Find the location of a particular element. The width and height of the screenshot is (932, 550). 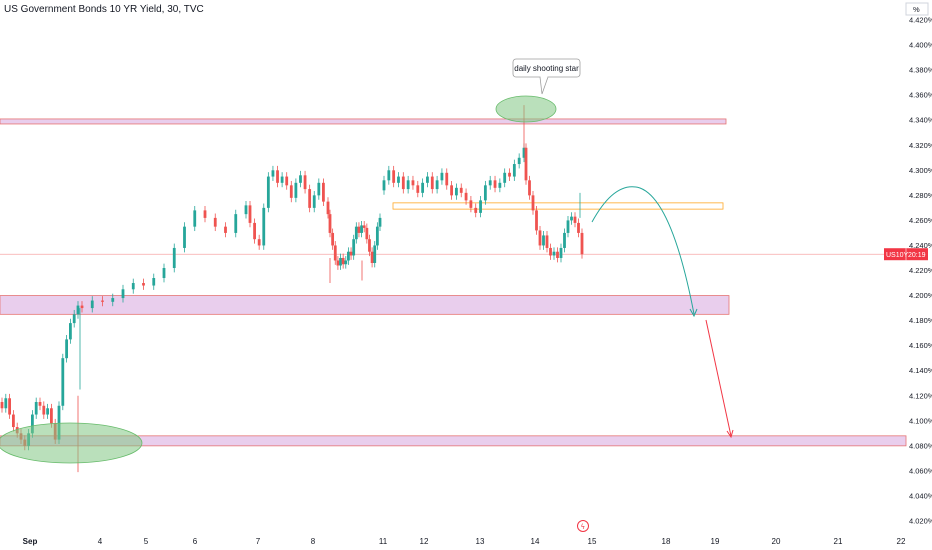

x-tick-label: 11 is located at coordinates (383, 541).